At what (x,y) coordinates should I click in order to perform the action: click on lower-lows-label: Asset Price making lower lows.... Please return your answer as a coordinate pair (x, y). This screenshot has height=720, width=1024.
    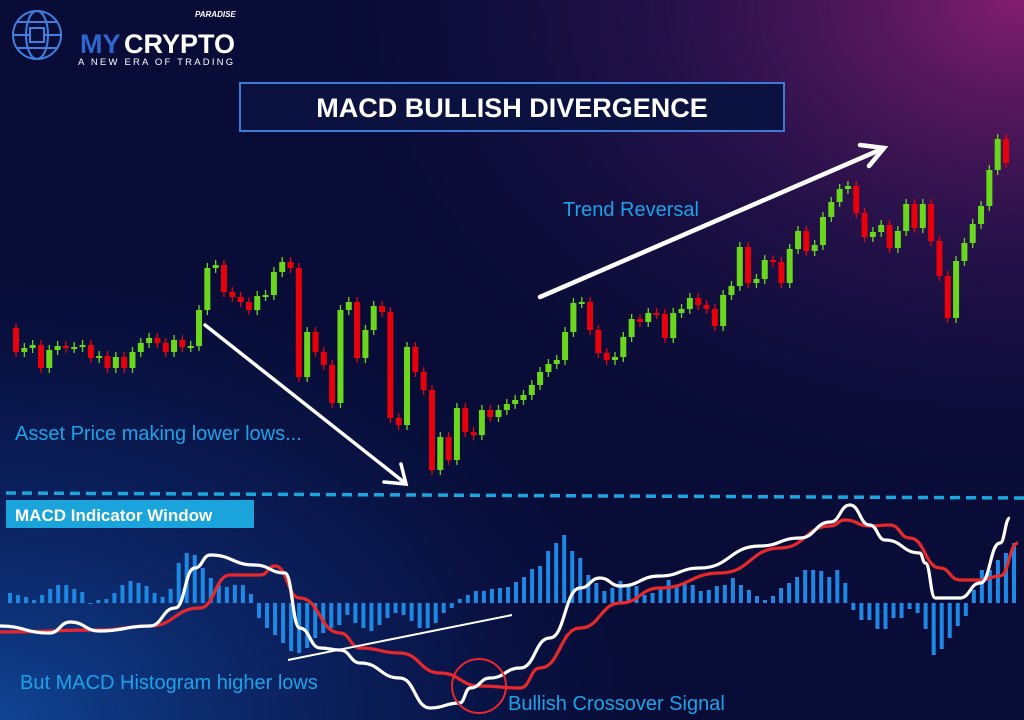
    Looking at the image, I should click on (158, 434).